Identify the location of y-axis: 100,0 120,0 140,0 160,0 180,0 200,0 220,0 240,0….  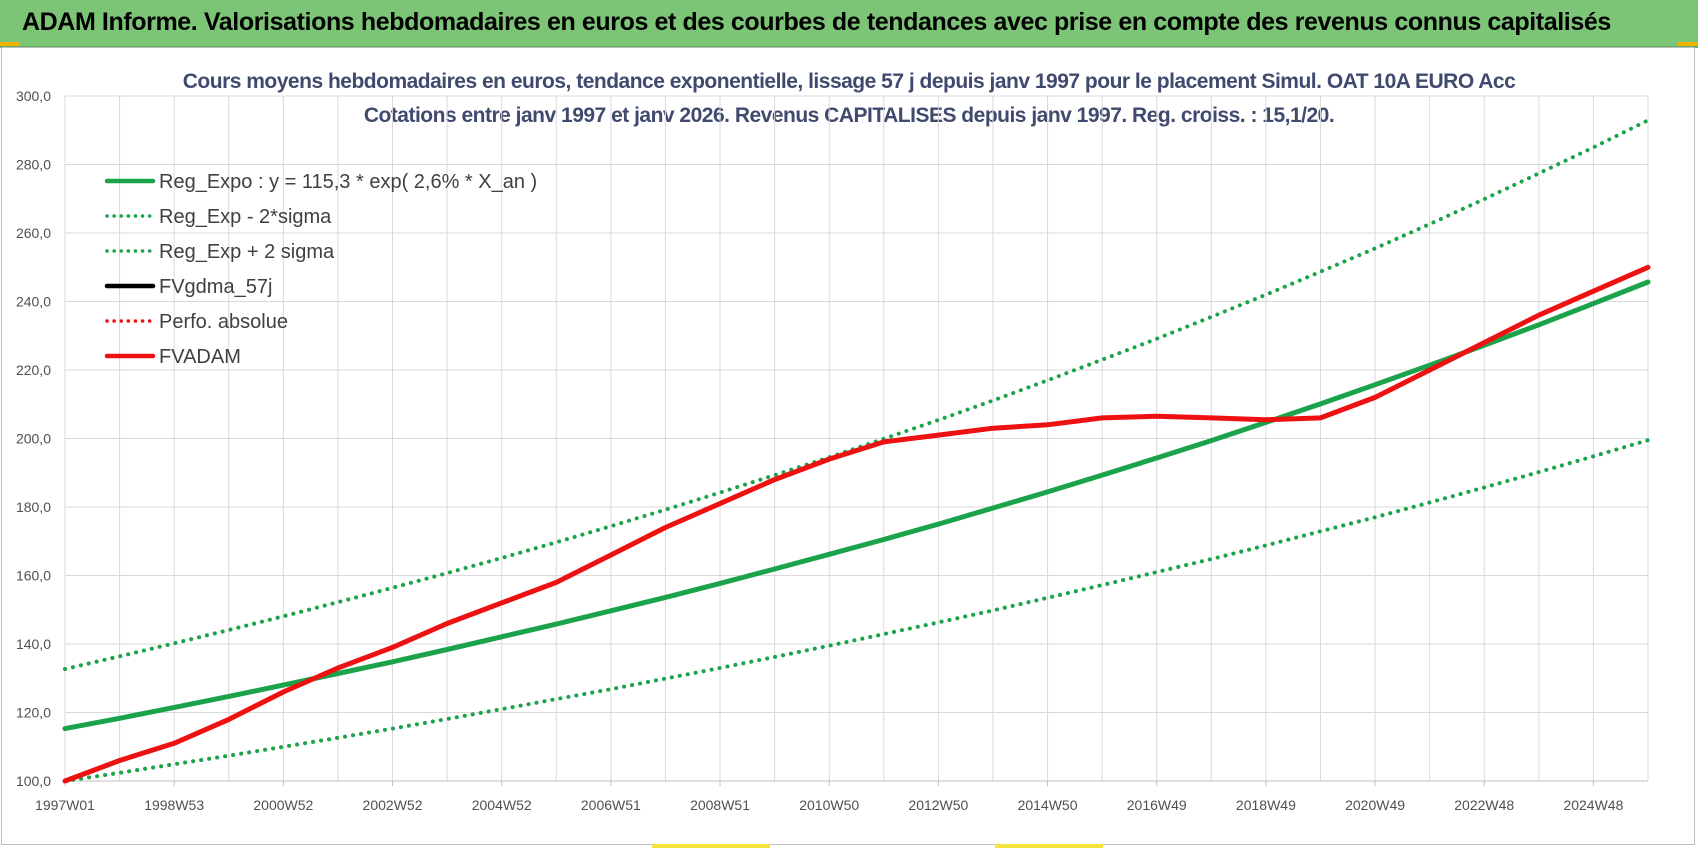
(33, 438).